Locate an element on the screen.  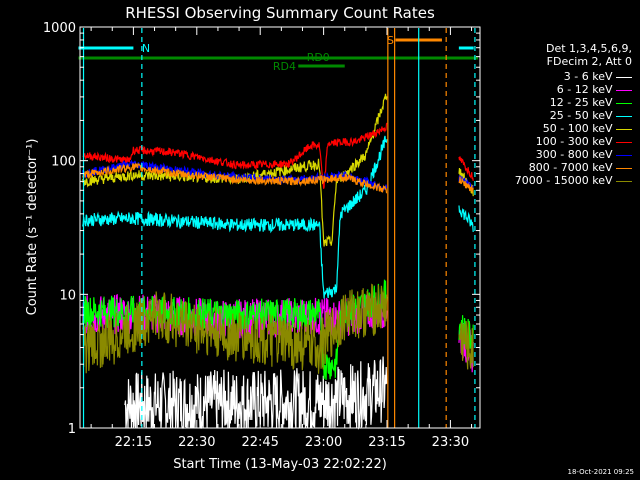
legend-item-6-12: 6 - 12 keV is located at coordinates (594, 89).